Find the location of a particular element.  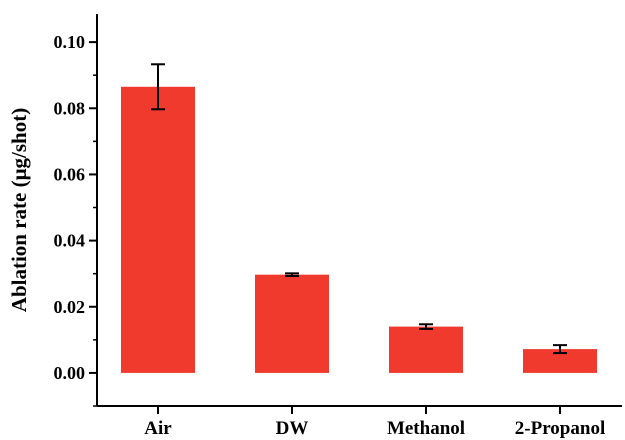

x-tick-label: DW is located at coordinates (292, 428).